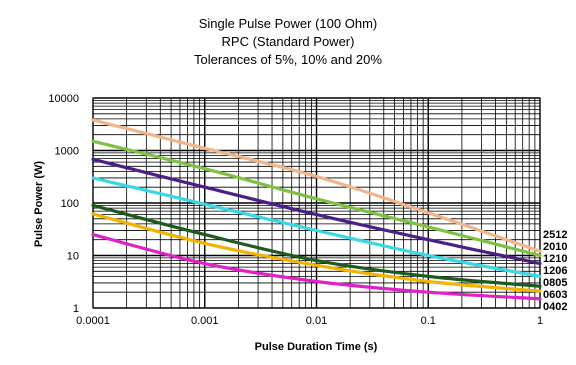  Describe the element at coordinates (93, 321) in the screenshot. I see `x-tick-label: 0.0001` at that location.